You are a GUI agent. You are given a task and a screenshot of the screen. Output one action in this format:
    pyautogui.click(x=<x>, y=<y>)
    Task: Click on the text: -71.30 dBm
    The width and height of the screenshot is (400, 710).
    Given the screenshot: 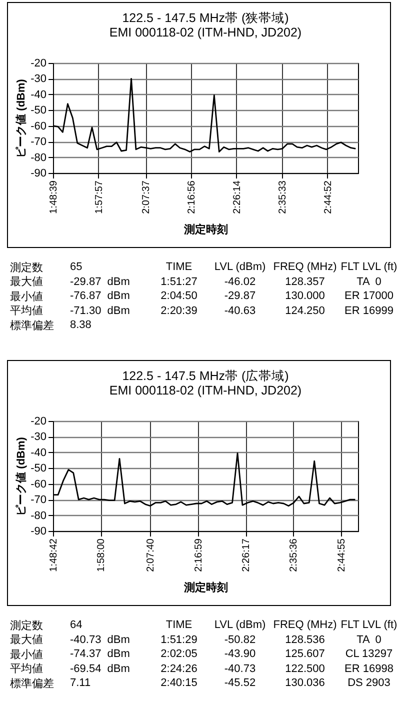 What is the action you would take?
    pyautogui.click(x=100, y=310)
    